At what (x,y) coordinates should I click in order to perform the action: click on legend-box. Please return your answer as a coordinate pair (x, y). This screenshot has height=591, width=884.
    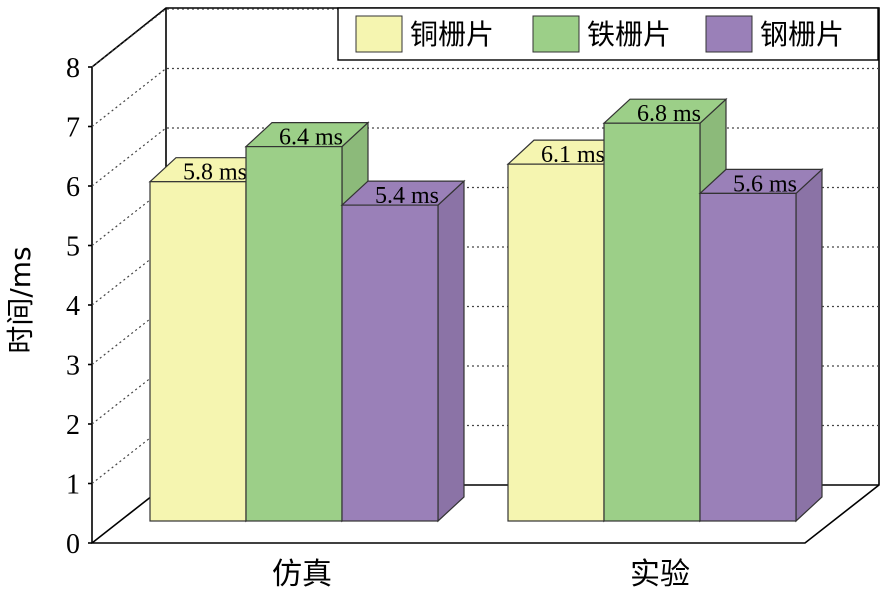
    Looking at the image, I should click on (608, 34).